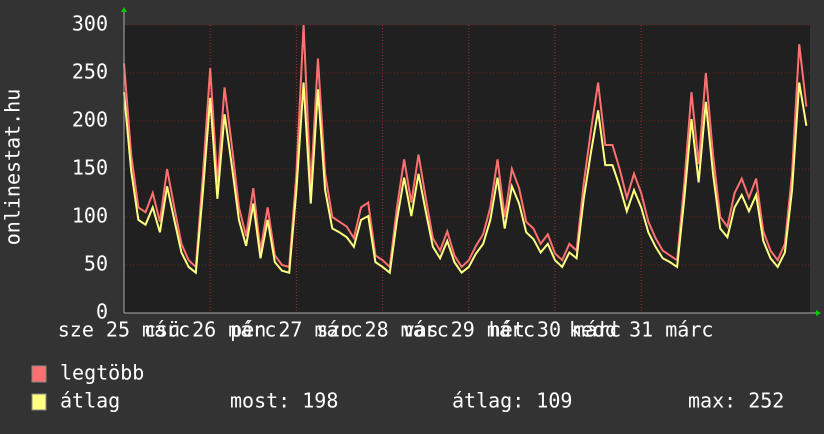  Describe the element at coordinates (284, 401) in the screenshot. I see `stat-label: most: 198` at that location.